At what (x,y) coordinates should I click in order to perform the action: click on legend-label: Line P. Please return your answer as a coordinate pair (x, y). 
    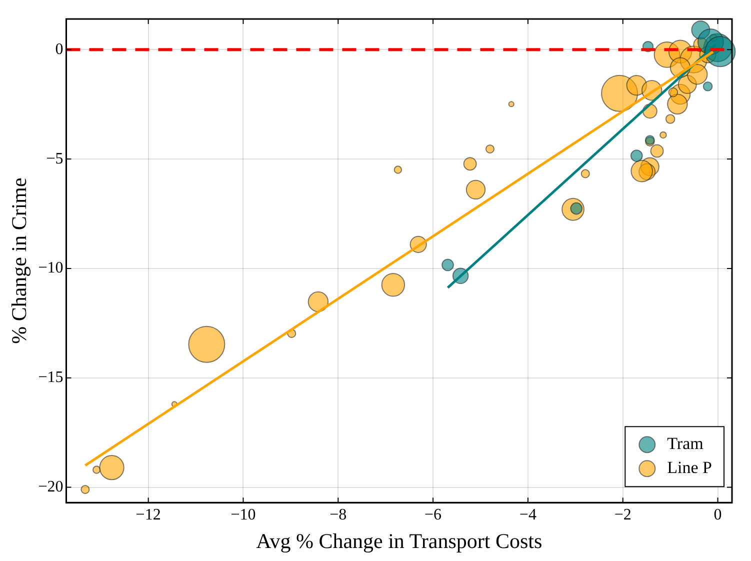
    Looking at the image, I should click on (689, 468).